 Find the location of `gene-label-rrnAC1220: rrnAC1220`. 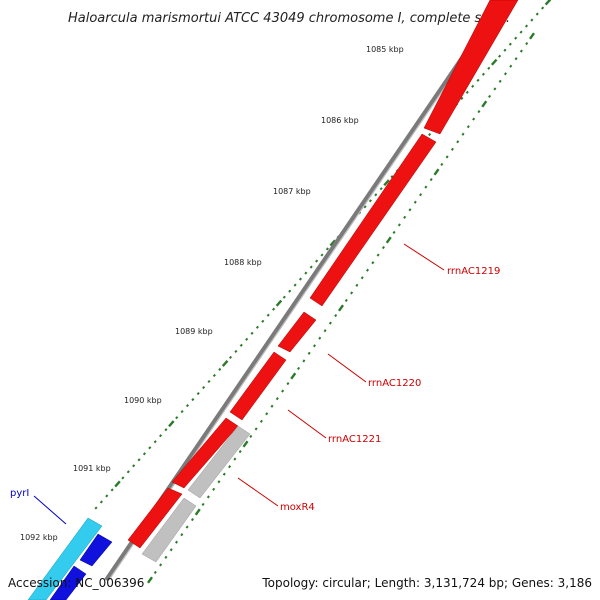

gene-label-rrnAC1220: rrnAC1220 is located at coordinates (394, 383).